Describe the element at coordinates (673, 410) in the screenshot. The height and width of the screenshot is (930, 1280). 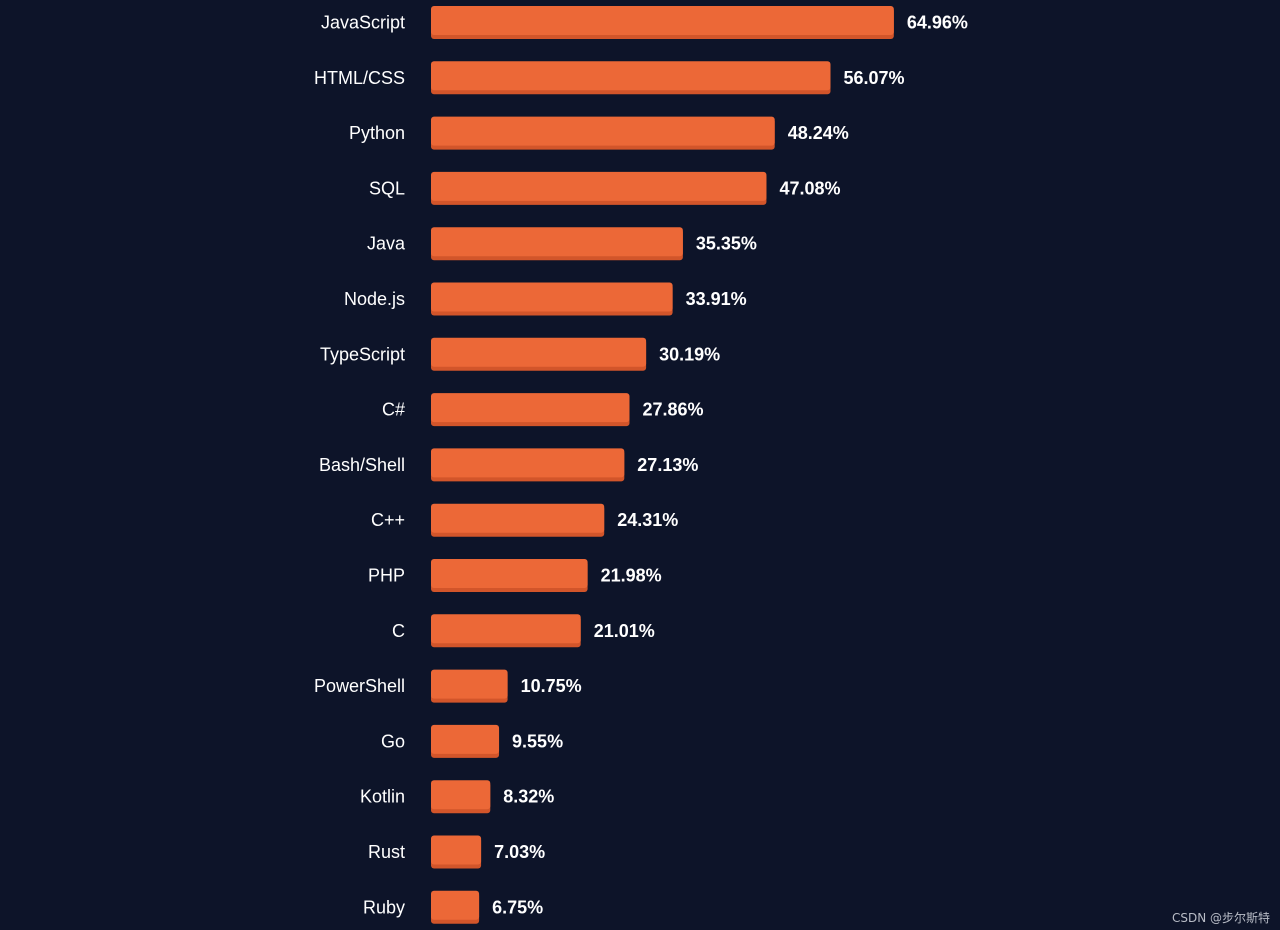
I see `value-label: 27.86%` at that location.